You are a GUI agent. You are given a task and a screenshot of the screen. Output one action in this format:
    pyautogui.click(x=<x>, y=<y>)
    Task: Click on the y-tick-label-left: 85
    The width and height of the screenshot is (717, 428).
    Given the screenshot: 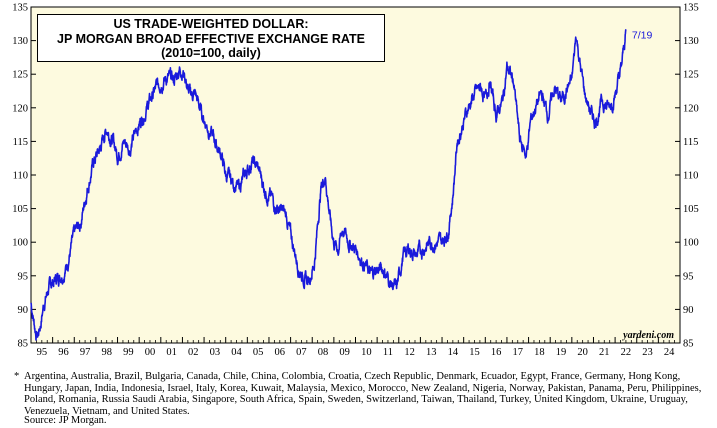 What is the action you would take?
    pyautogui.click(x=23, y=344)
    